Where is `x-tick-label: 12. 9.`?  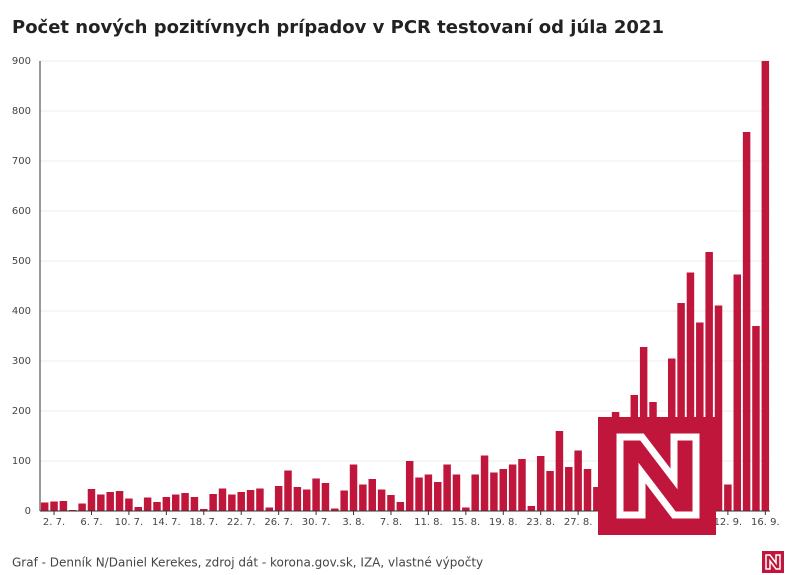
x-tick-label: 12. 9. is located at coordinates (728, 522).